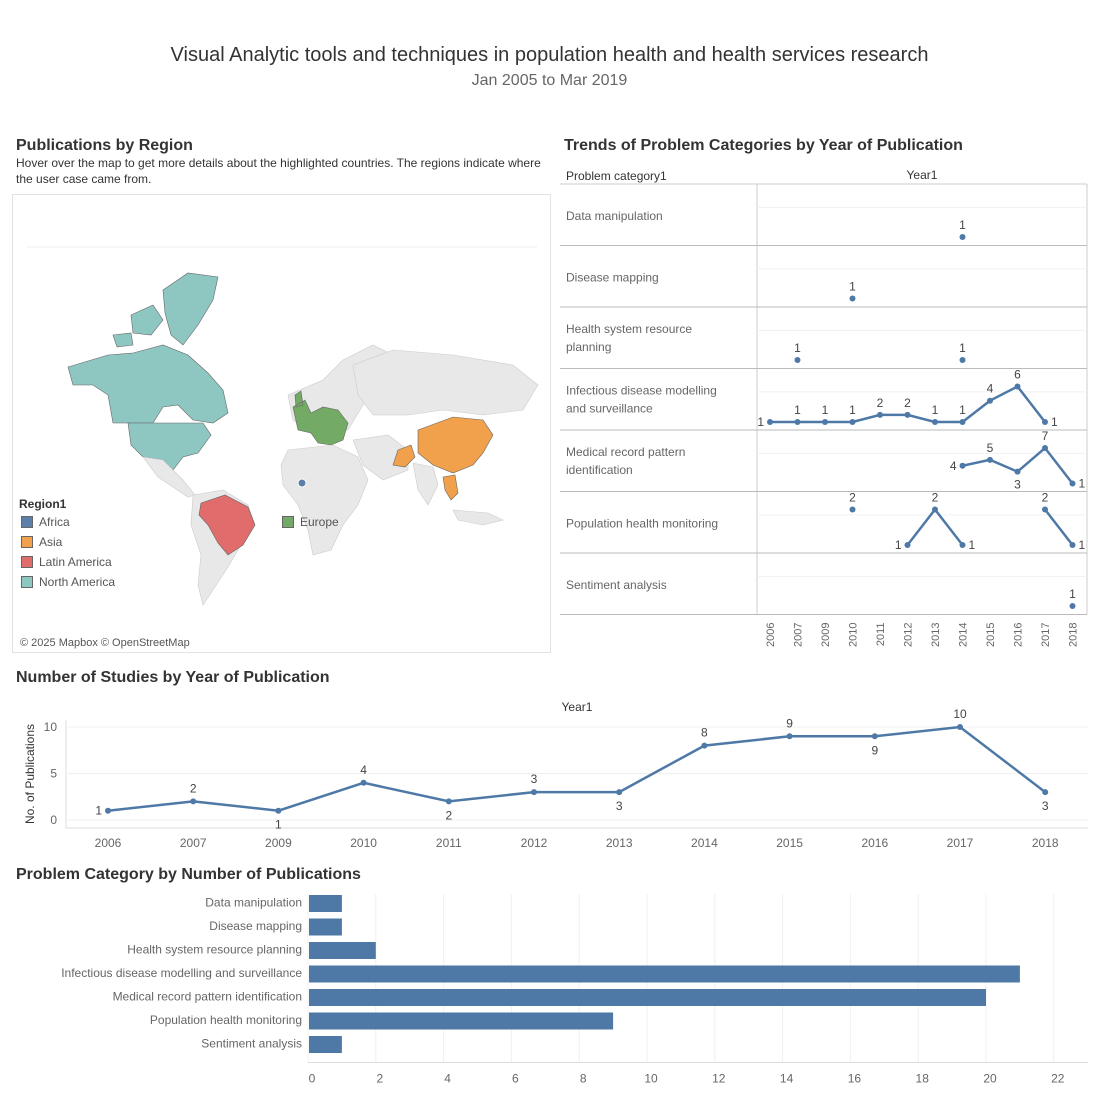 The height and width of the screenshot is (1099, 1099). Describe the element at coordinates (549, 80) in the screenshot. I see `dashboard-subtitle: Jan 2005 to Mar 2019` at that location.